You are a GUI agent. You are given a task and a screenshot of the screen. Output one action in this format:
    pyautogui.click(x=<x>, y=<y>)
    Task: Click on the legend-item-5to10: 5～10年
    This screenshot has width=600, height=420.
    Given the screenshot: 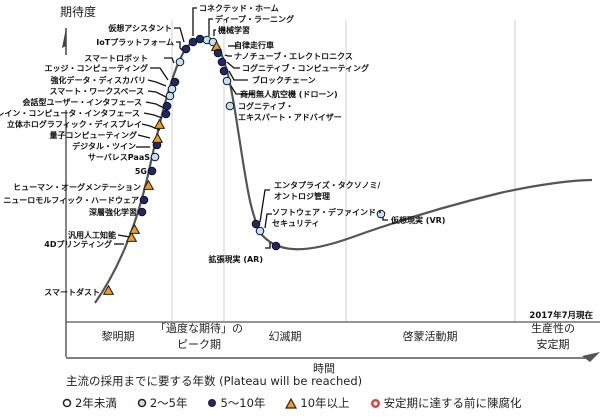 What is the action you would take?
    pyautogui.click(x=236, y=403)
    